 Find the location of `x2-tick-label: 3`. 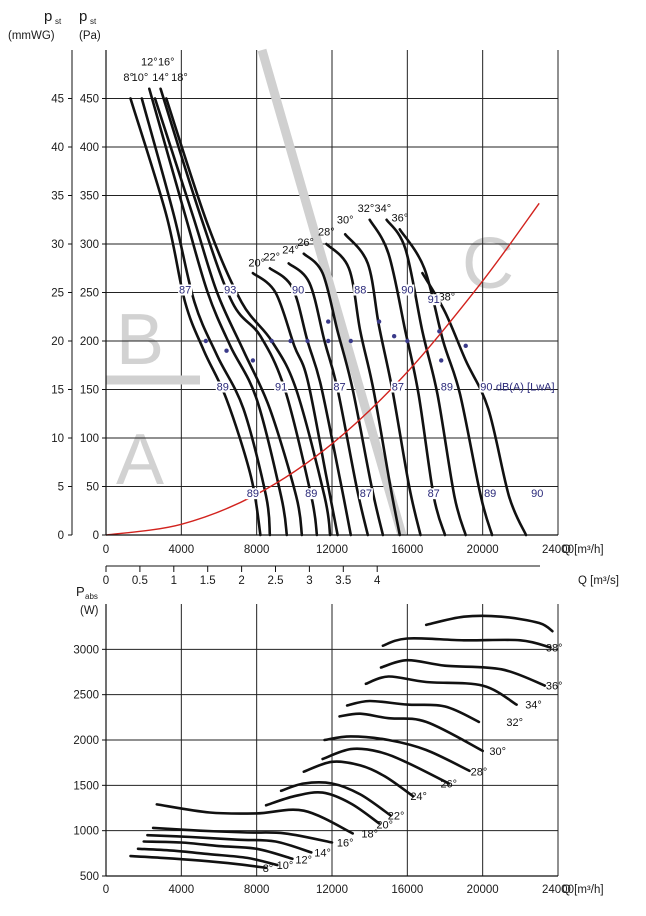

x2-tick-label: 3 is located at coordinates (309, 581).